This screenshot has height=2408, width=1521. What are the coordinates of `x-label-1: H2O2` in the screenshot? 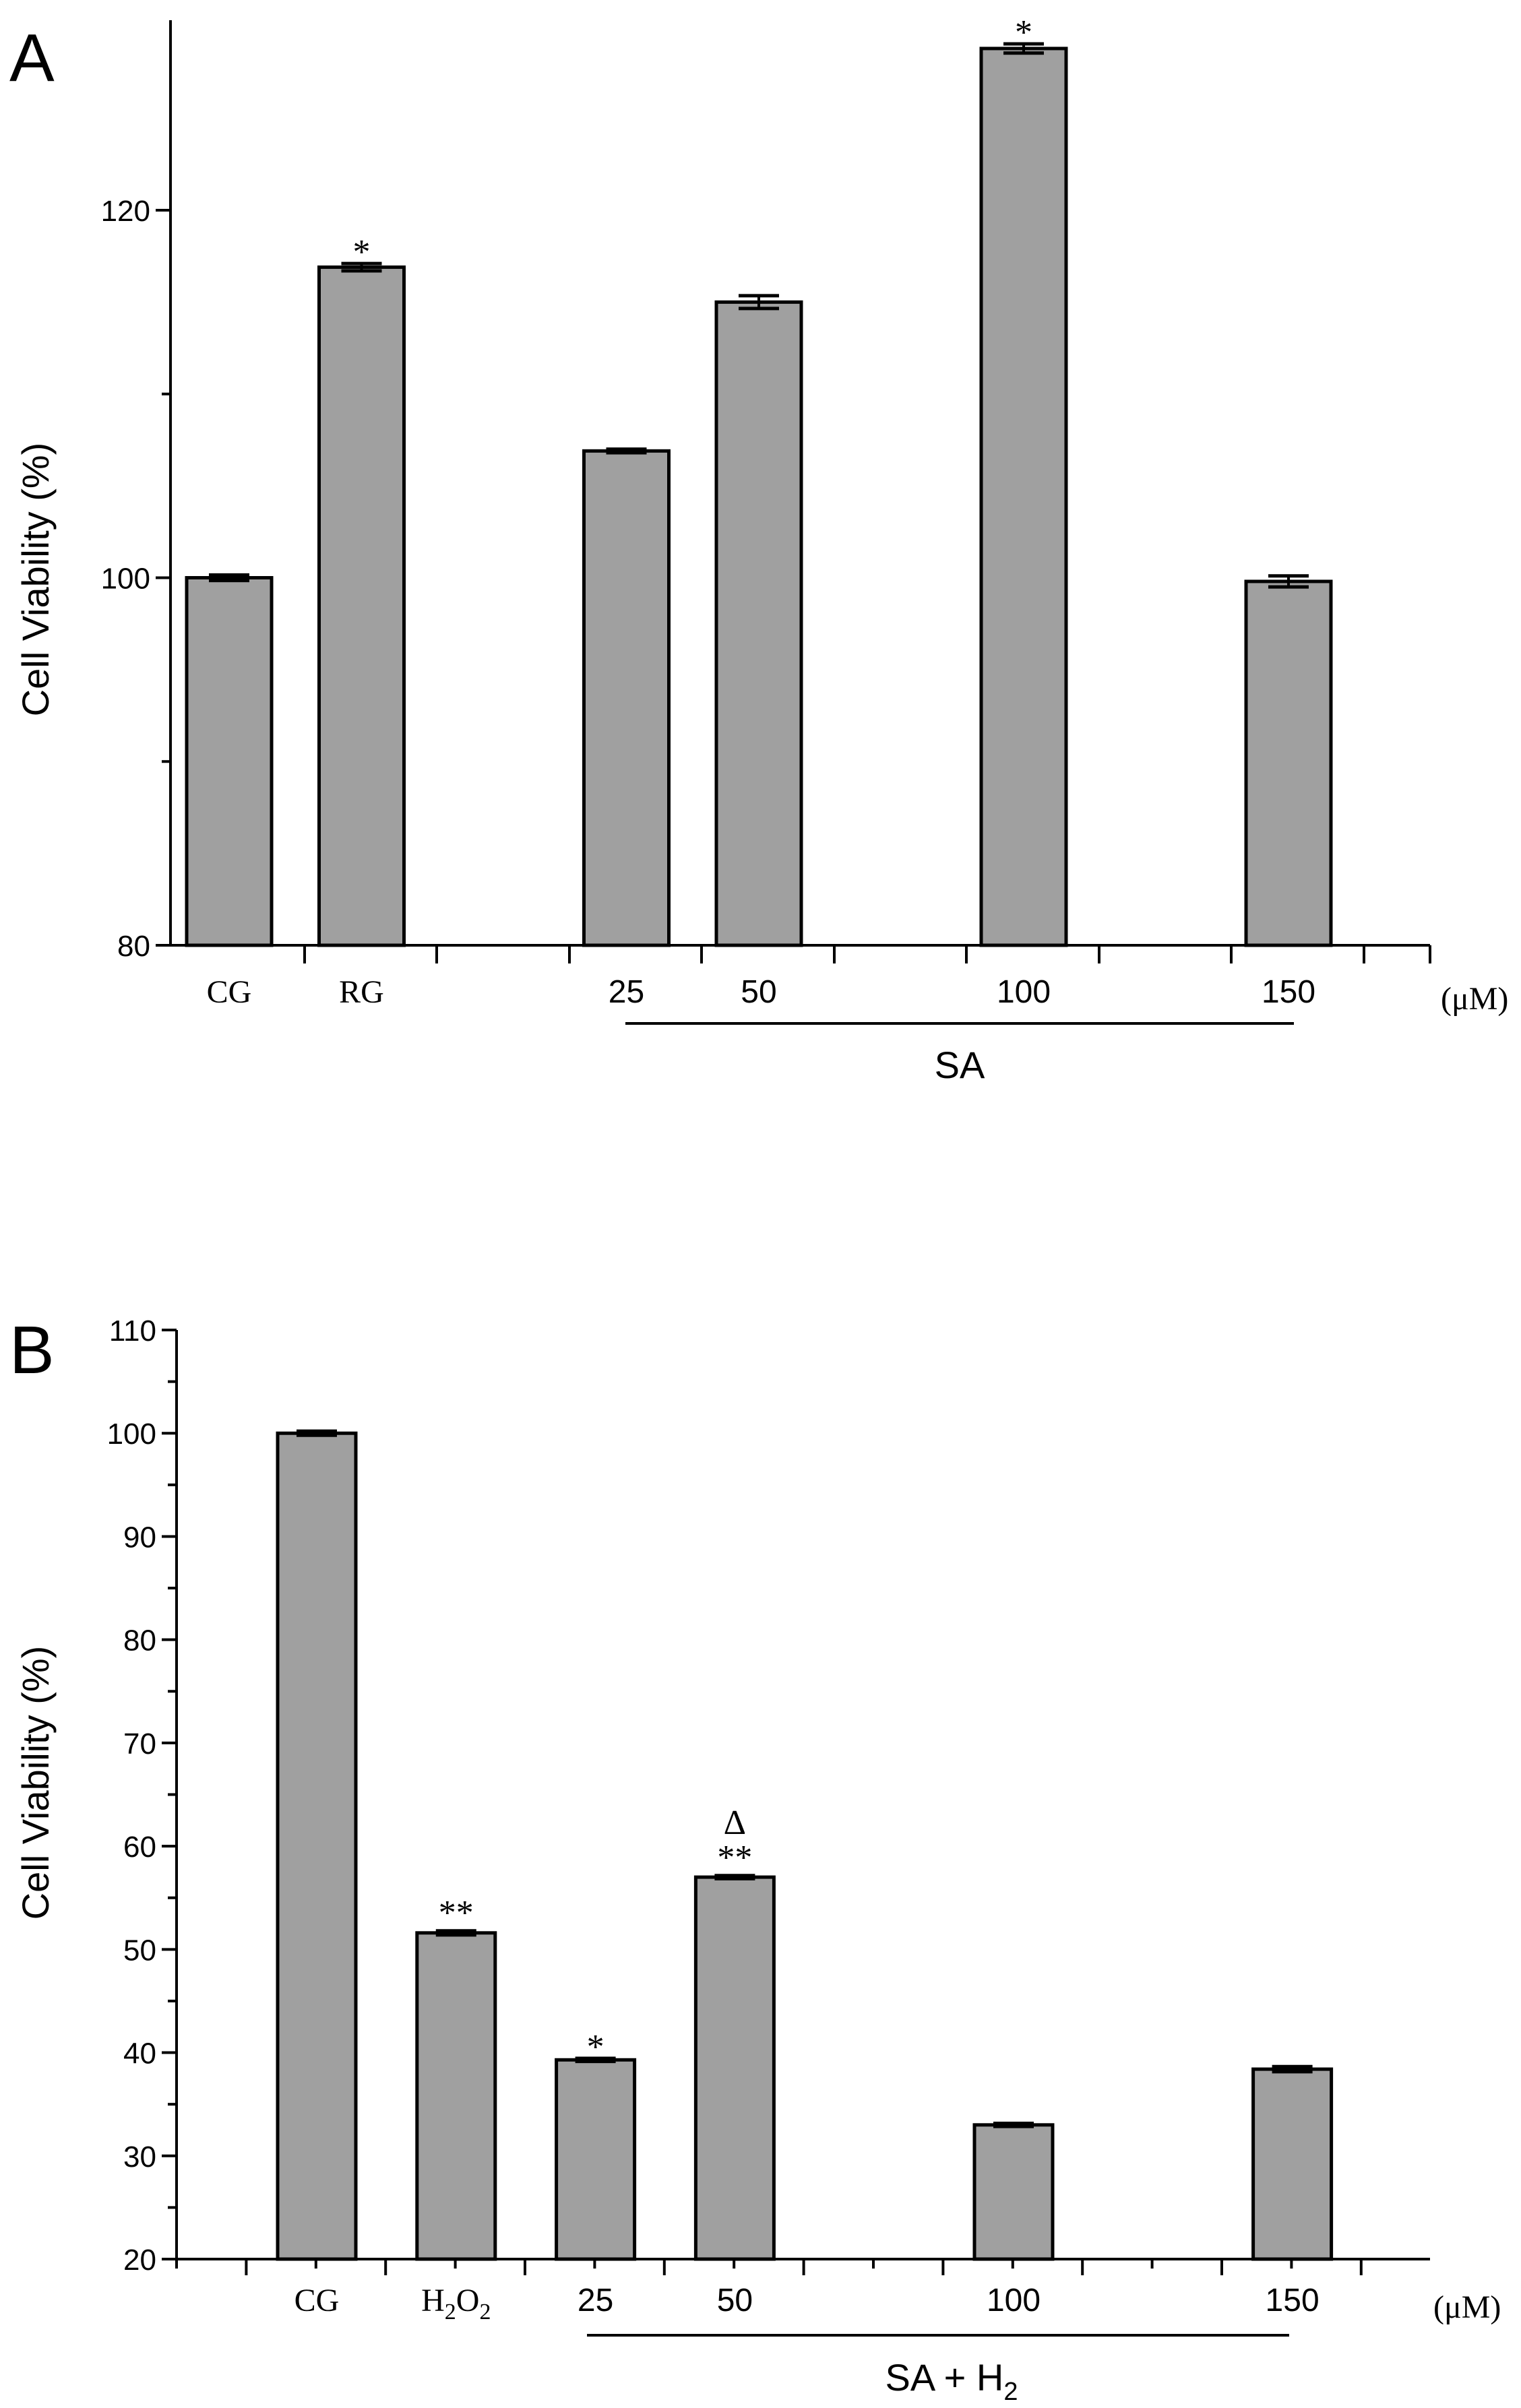 It's located at (456, 2303).